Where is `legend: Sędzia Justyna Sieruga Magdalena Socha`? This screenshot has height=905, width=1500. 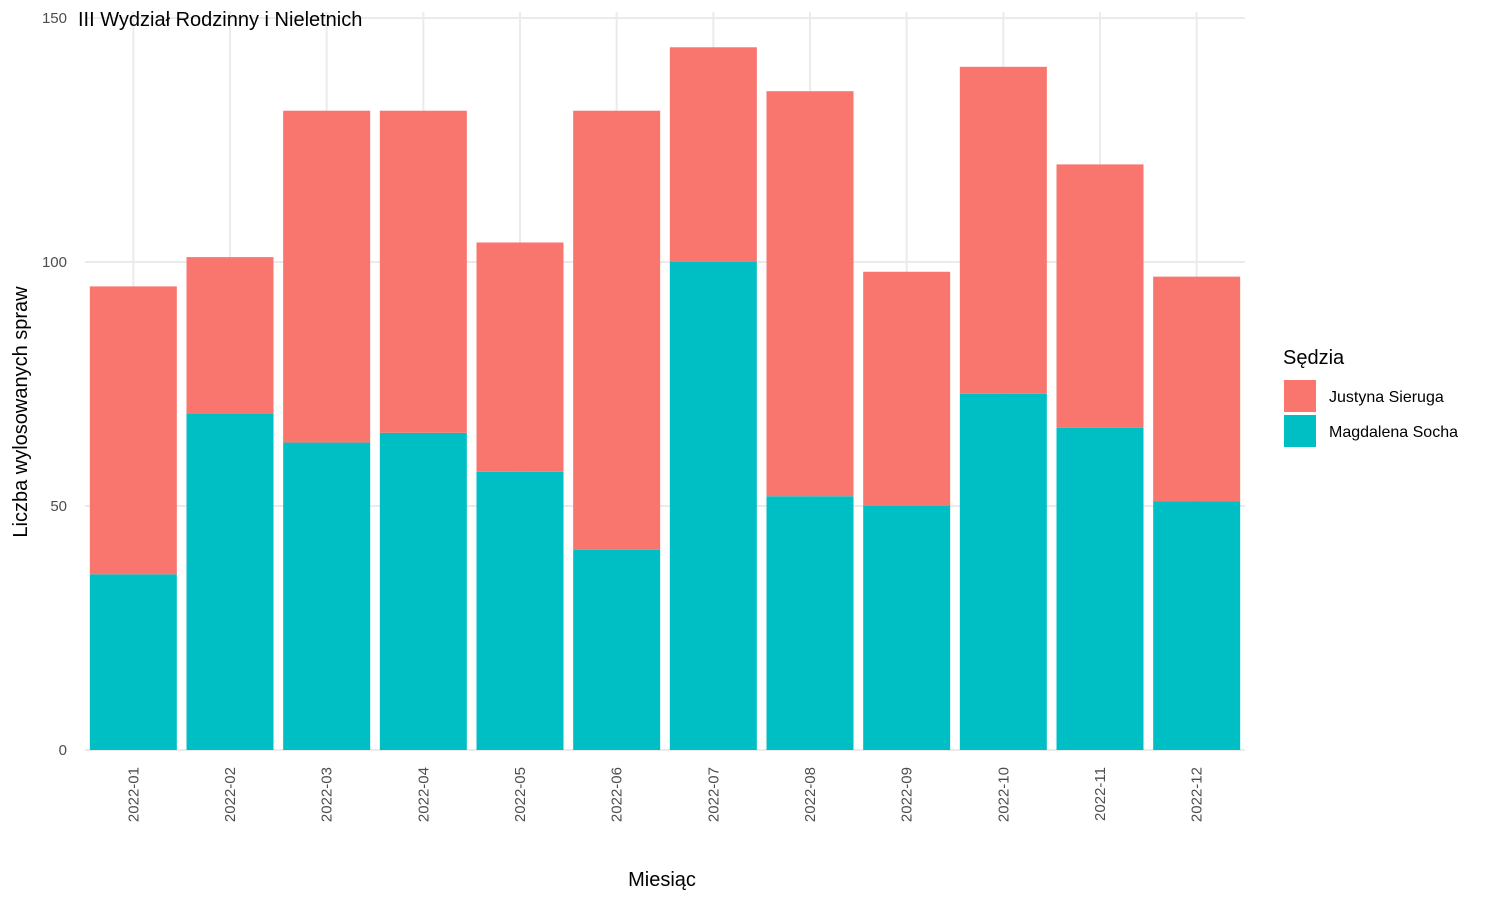 legend: Sędzia Justyna Sieruga Magdalena Socha is located at coordinates (1370, 397).